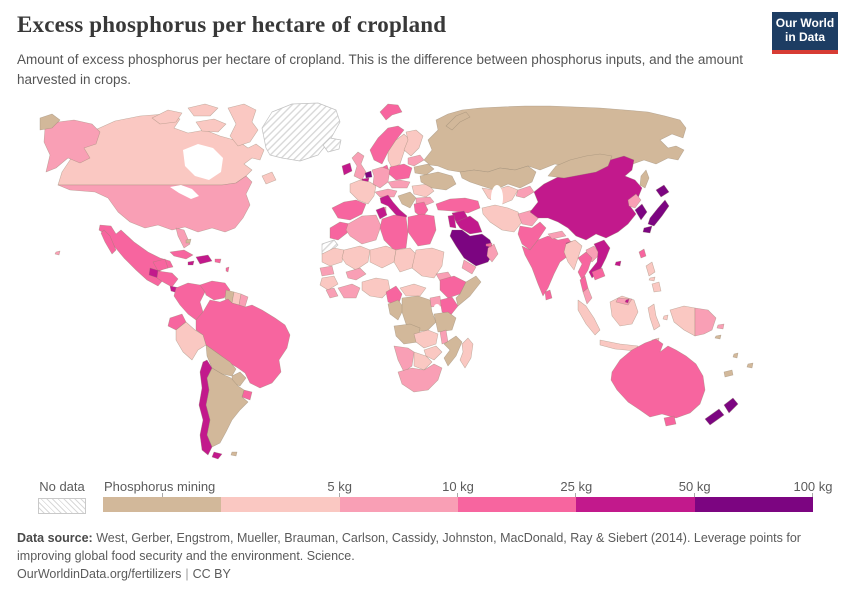 Image resolution: width=850 pixels, height=600 pixels. I want to click on country-cambodia, so click(598, 274).